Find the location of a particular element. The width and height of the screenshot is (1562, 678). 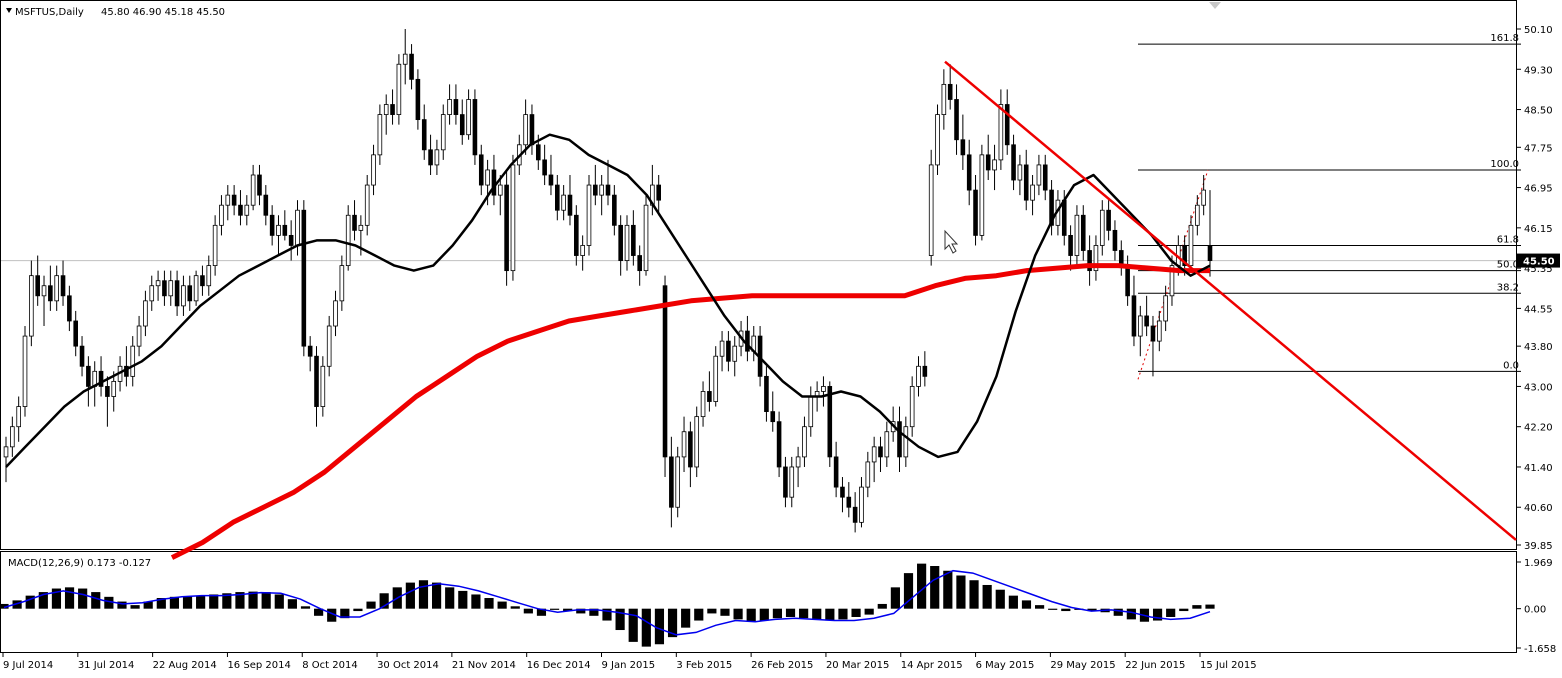

date-axis-label: 14 Apr 2015 is located at coordinates (932, 665).